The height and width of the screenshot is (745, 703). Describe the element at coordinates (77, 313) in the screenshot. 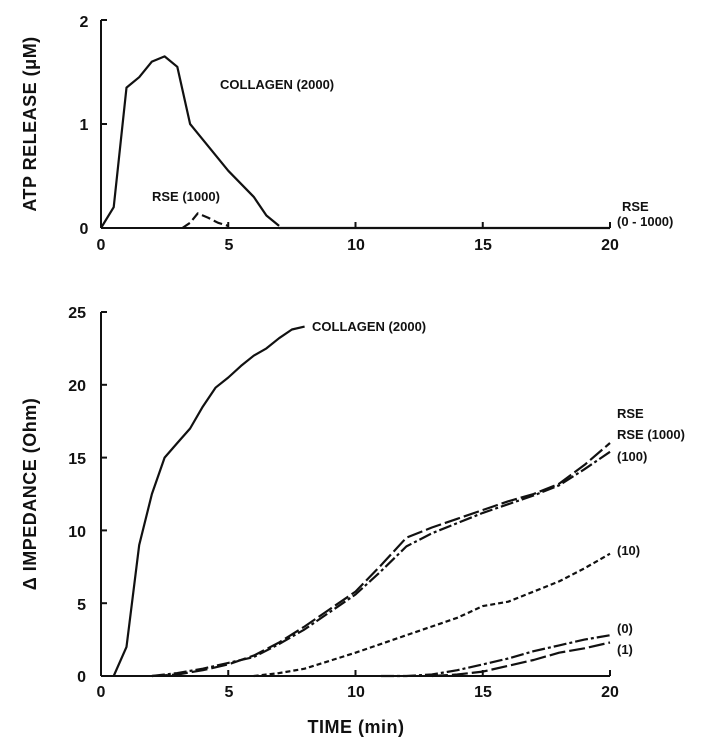

I see `y-tick-label: 25` at that location.